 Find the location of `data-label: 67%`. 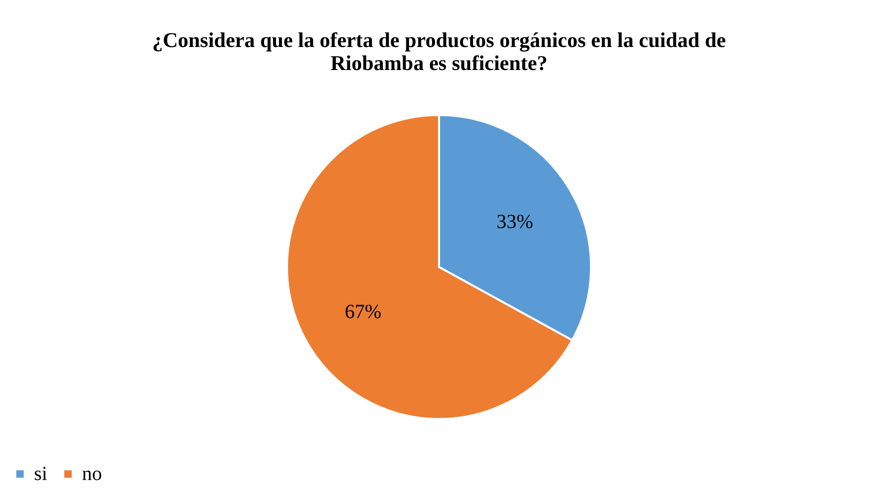

data-label: 67% is located at coordinates (363, 311).